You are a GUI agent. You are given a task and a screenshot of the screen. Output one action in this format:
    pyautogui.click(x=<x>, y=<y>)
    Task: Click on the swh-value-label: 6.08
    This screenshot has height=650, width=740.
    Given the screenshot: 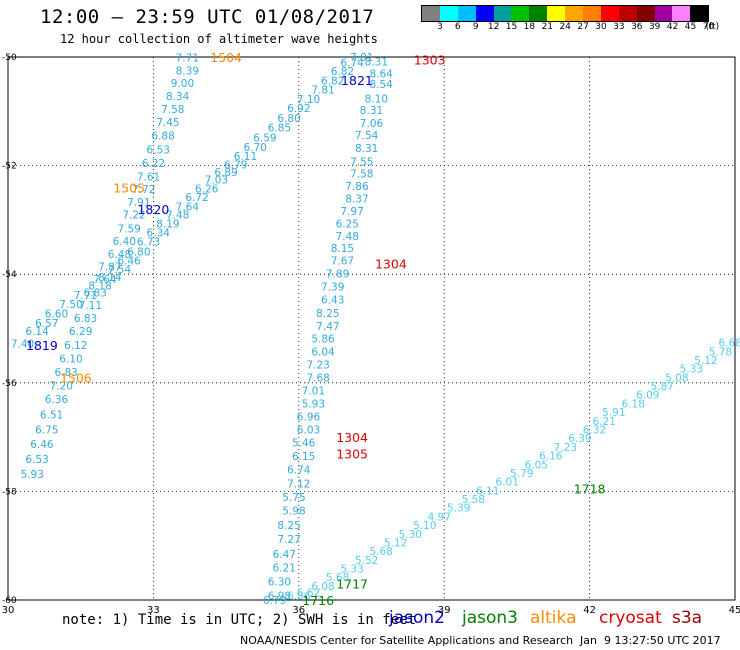 What is the action you would take?
    pyautogui.click(x=322, y=587)
    